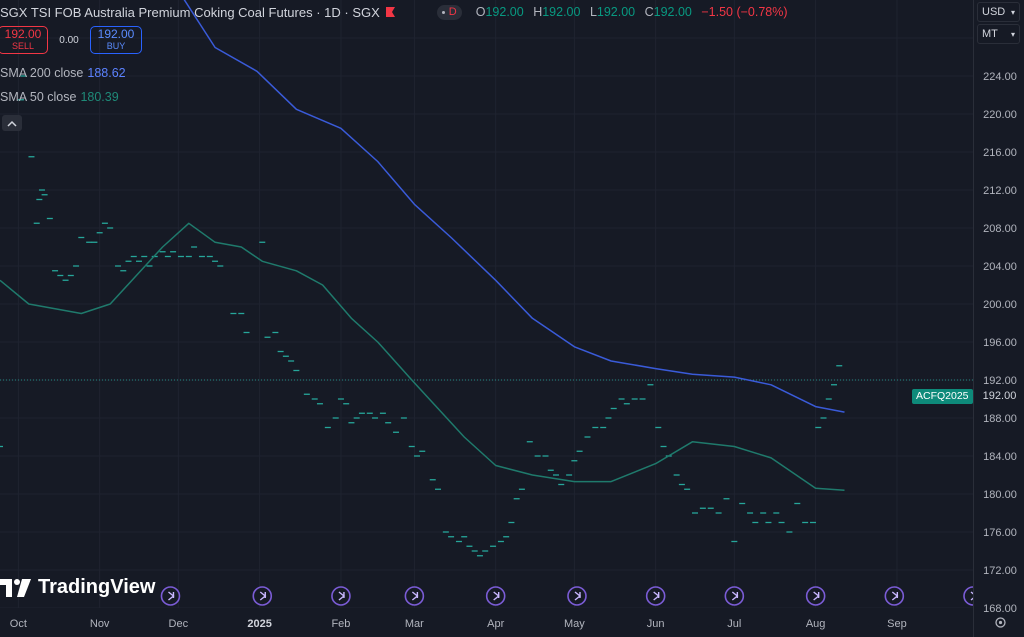 This screenshot has width=1024, height=637. What do you see at coordinates (672, 12) in the screenshot?
I see `ohlc-close: 192.00` at bounding box center [672, 12].